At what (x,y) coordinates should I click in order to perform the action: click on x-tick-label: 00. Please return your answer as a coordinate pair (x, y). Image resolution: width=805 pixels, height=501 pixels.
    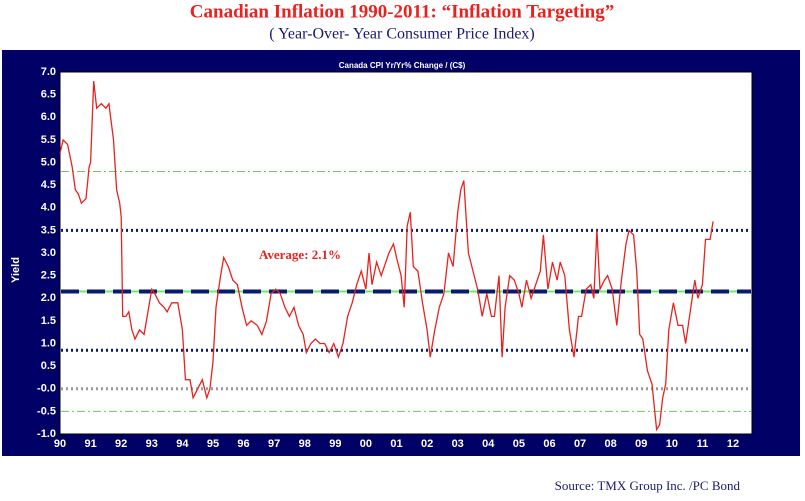
    Looking at the image, I should click on (366, 444).